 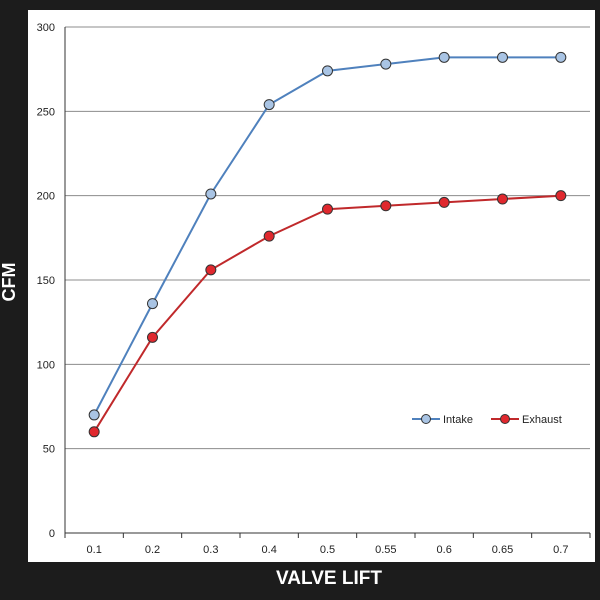 What do you see at coordinates (426, 419) in the screenshot?
I see `legend-intake-marker` at bounding box center [426, 419].